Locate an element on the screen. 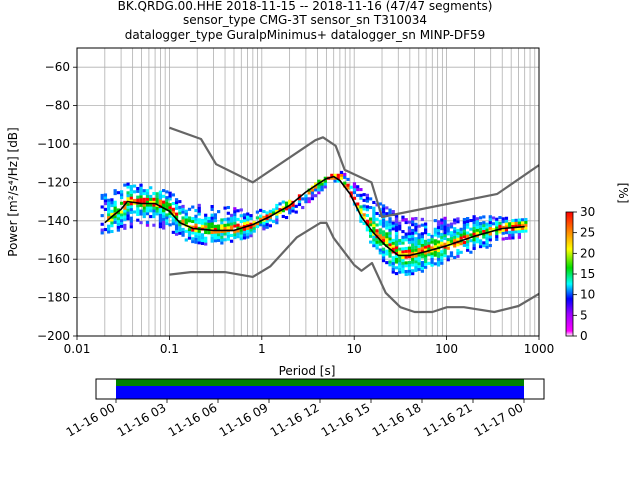 Image resolution: width=640 pixels, height=480 pixels. x-tick-label: 1 is located at coordinates (262, 349).